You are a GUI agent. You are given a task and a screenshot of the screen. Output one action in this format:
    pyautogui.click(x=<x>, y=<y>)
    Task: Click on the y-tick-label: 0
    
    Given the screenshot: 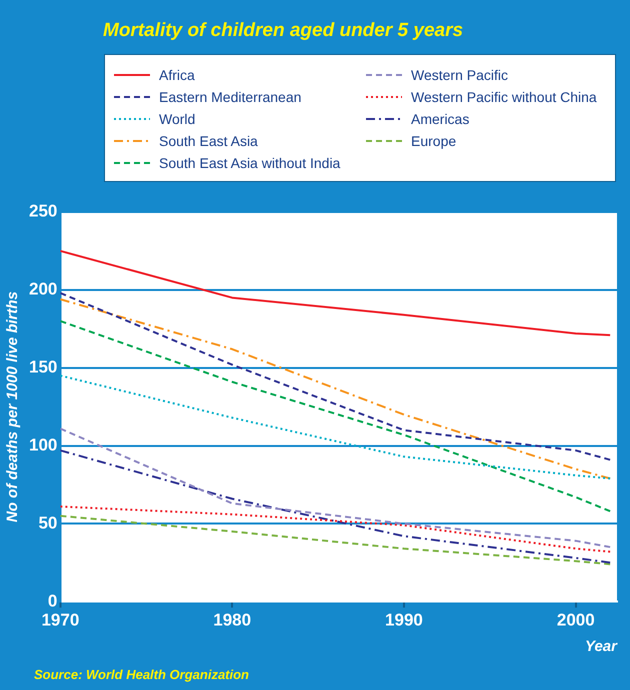 What is the action you would take?
    pyautogui.click(x=53, y=600)
    